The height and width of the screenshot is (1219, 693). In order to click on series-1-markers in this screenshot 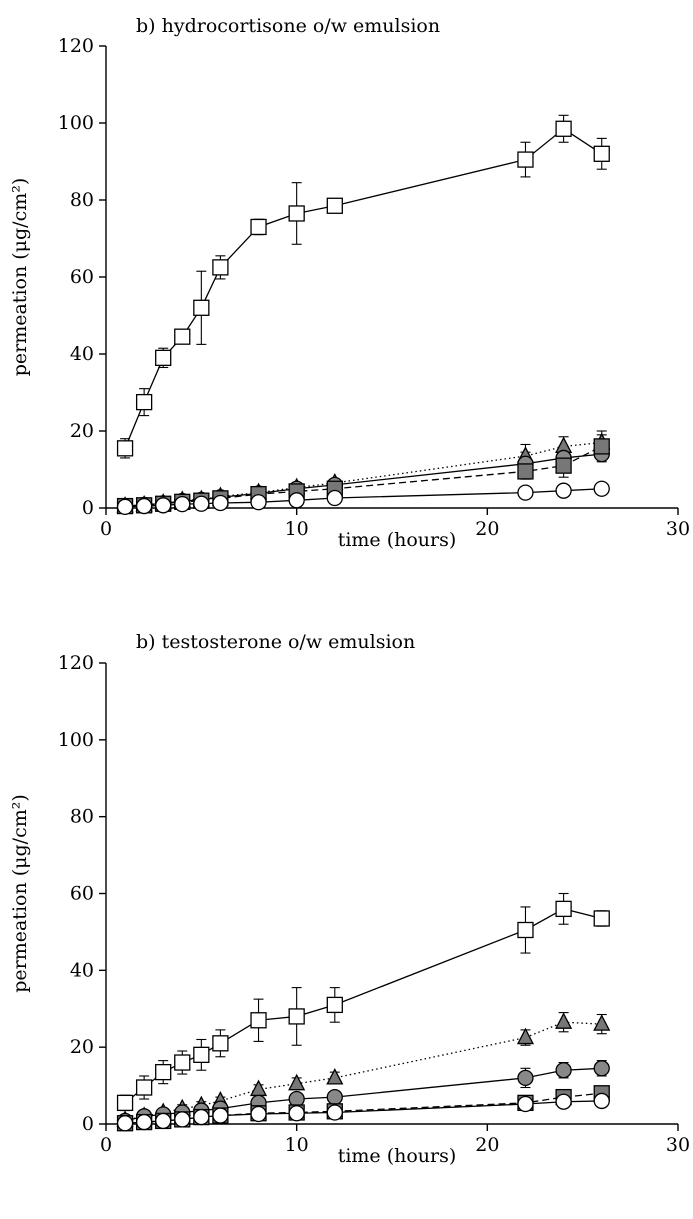, I will do `click(363, 1006)`.